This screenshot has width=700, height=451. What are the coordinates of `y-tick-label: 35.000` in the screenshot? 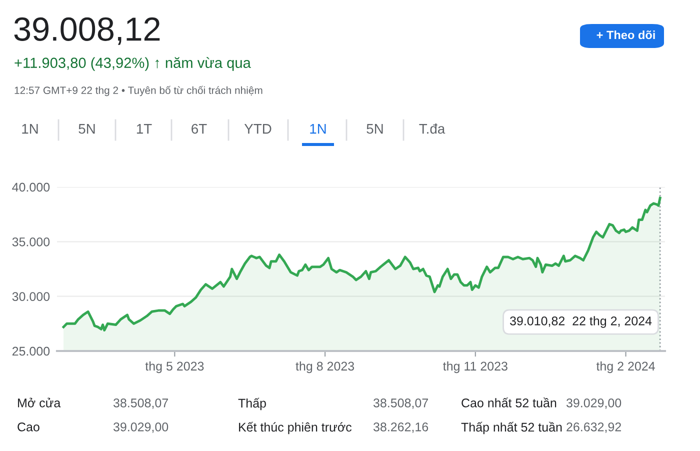 It's located at (31, 241).